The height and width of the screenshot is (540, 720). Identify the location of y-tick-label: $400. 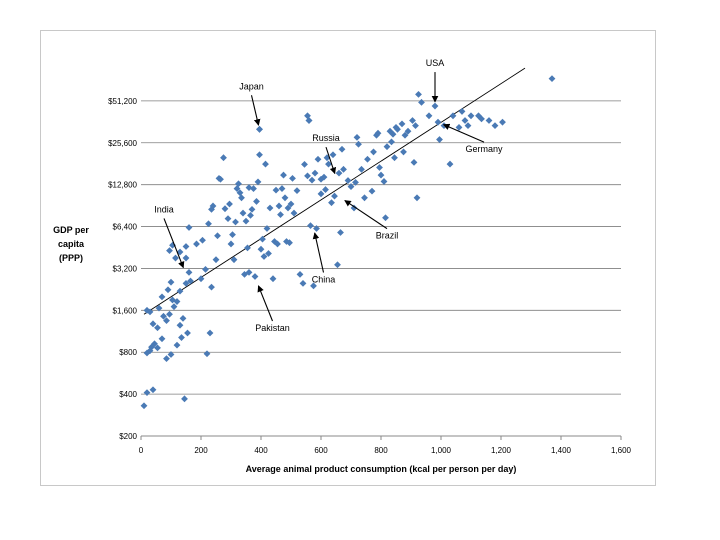
(128, 394).